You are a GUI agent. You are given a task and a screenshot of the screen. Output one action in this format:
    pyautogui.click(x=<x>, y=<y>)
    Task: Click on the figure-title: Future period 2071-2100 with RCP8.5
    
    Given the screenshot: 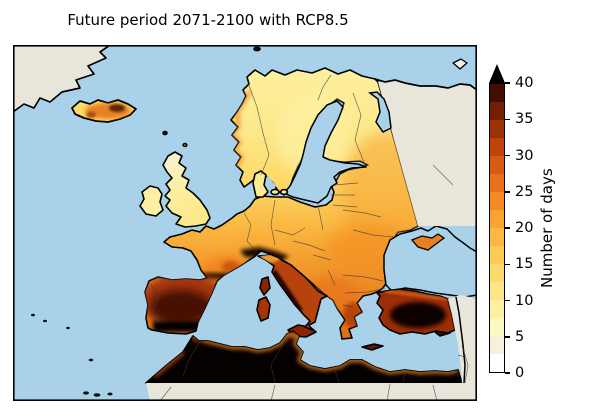 What is the action you would take?
    pyautogui.click(x=208, y=20)
    